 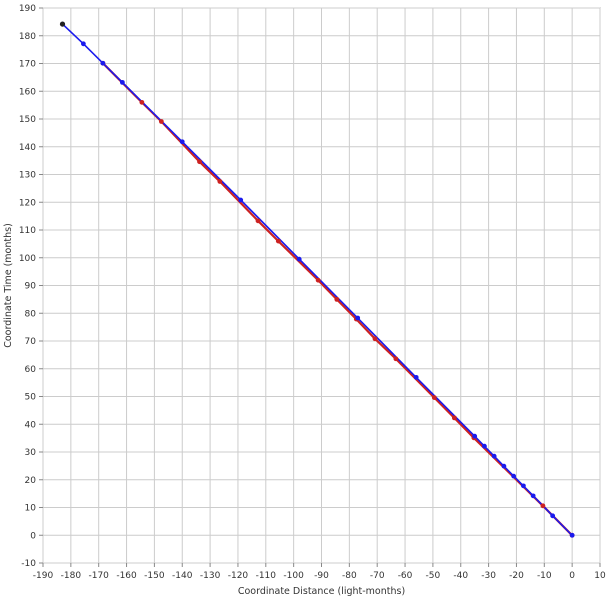 I want to click on y-tick-label: 30, so click(x=31, y=453).